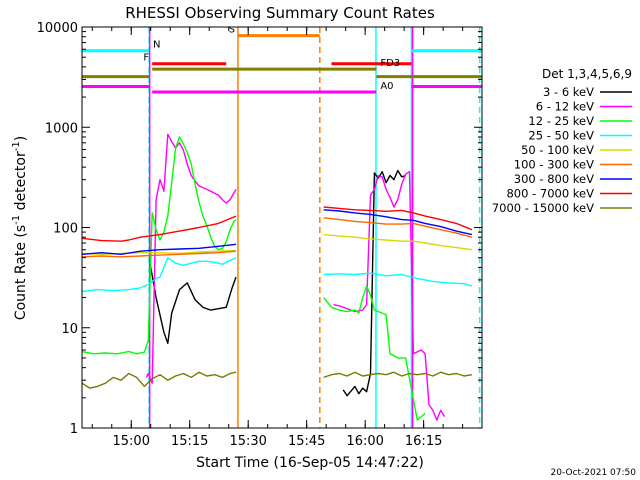 The height and width of the screenshot is (480, 640). Describe the element at coordinates (310, 463) in the screenshot. I see `x-axis-label: Start Time (16-Sep-05 14:47:22)` at that location.